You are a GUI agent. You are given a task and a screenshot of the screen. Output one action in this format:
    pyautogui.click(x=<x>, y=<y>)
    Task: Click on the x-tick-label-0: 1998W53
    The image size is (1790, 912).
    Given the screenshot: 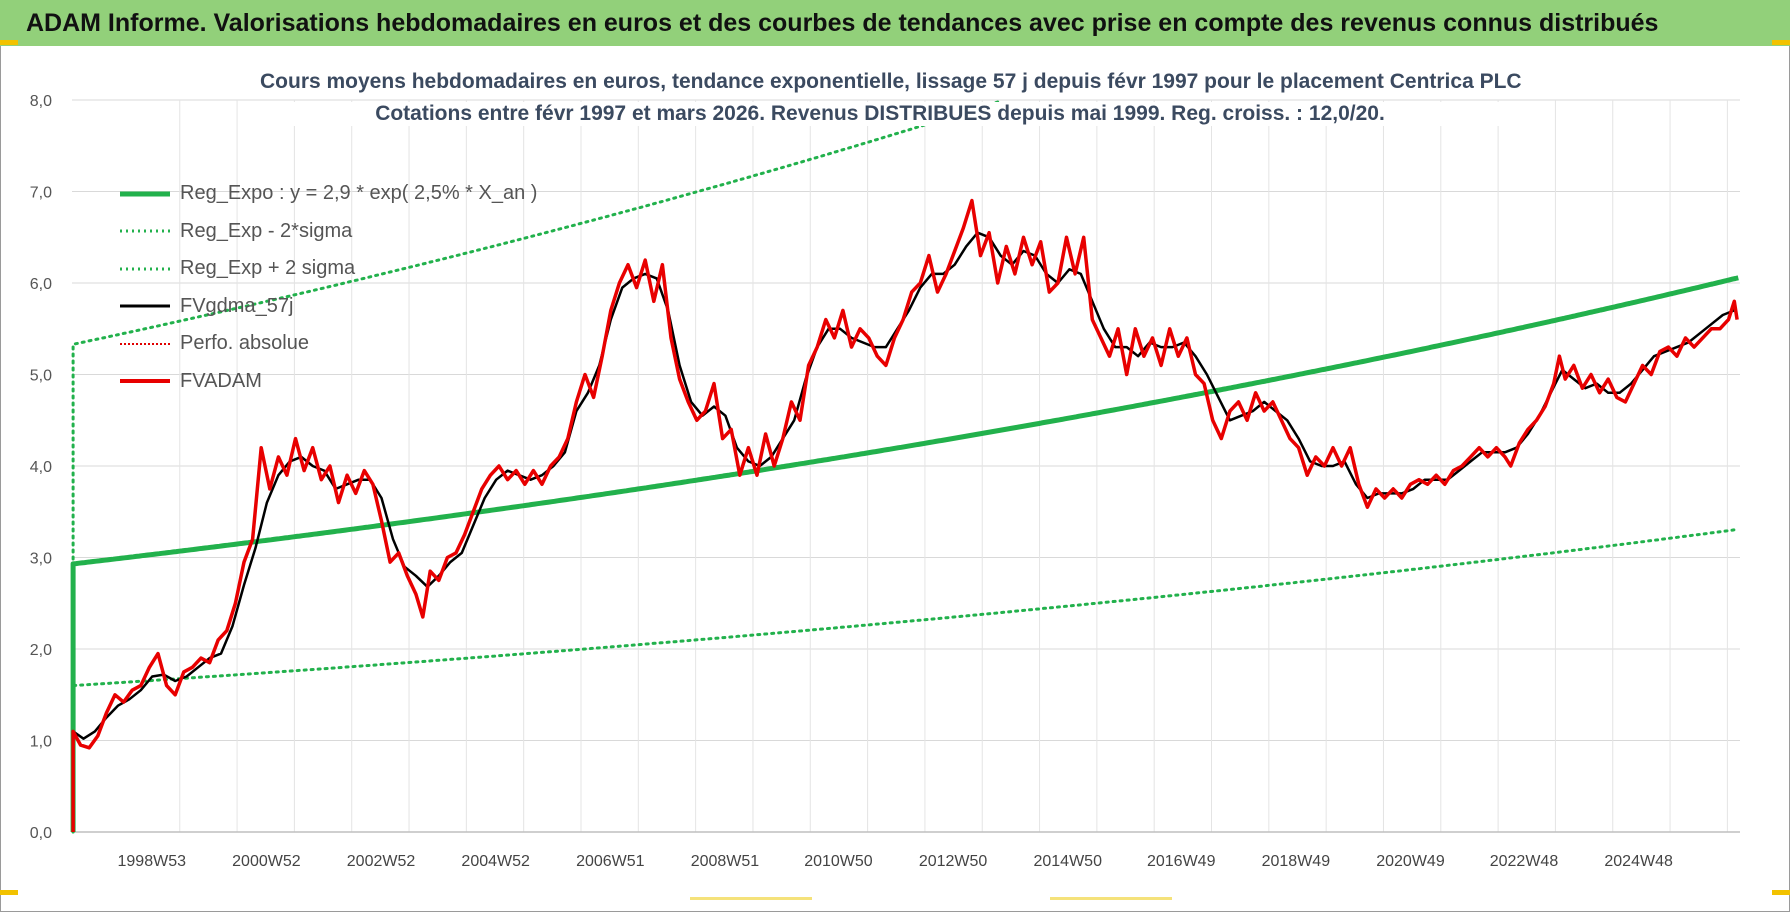 What is the action you would take?
    pyautogui.click(x=152, y=861)
    